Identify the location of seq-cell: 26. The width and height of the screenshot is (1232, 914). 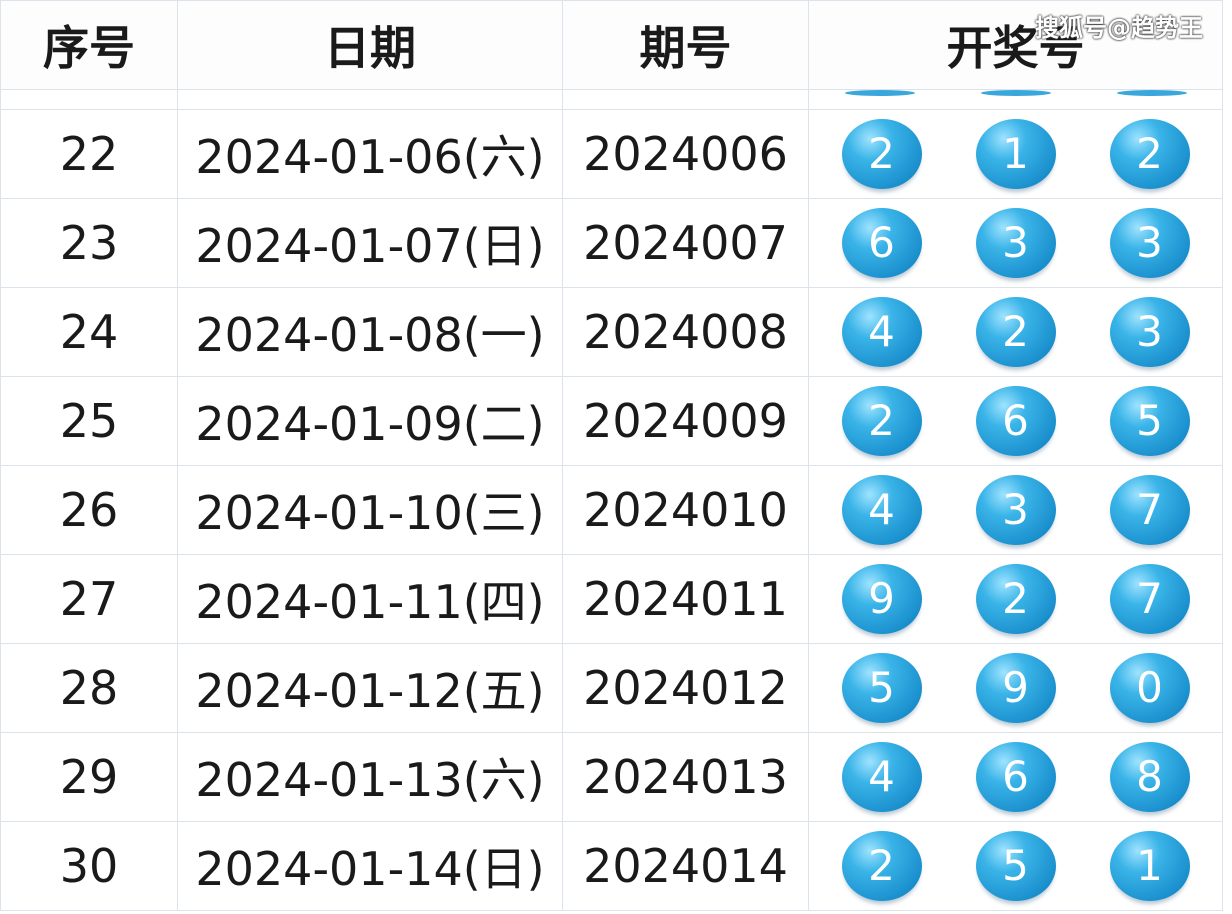
(89, 510).